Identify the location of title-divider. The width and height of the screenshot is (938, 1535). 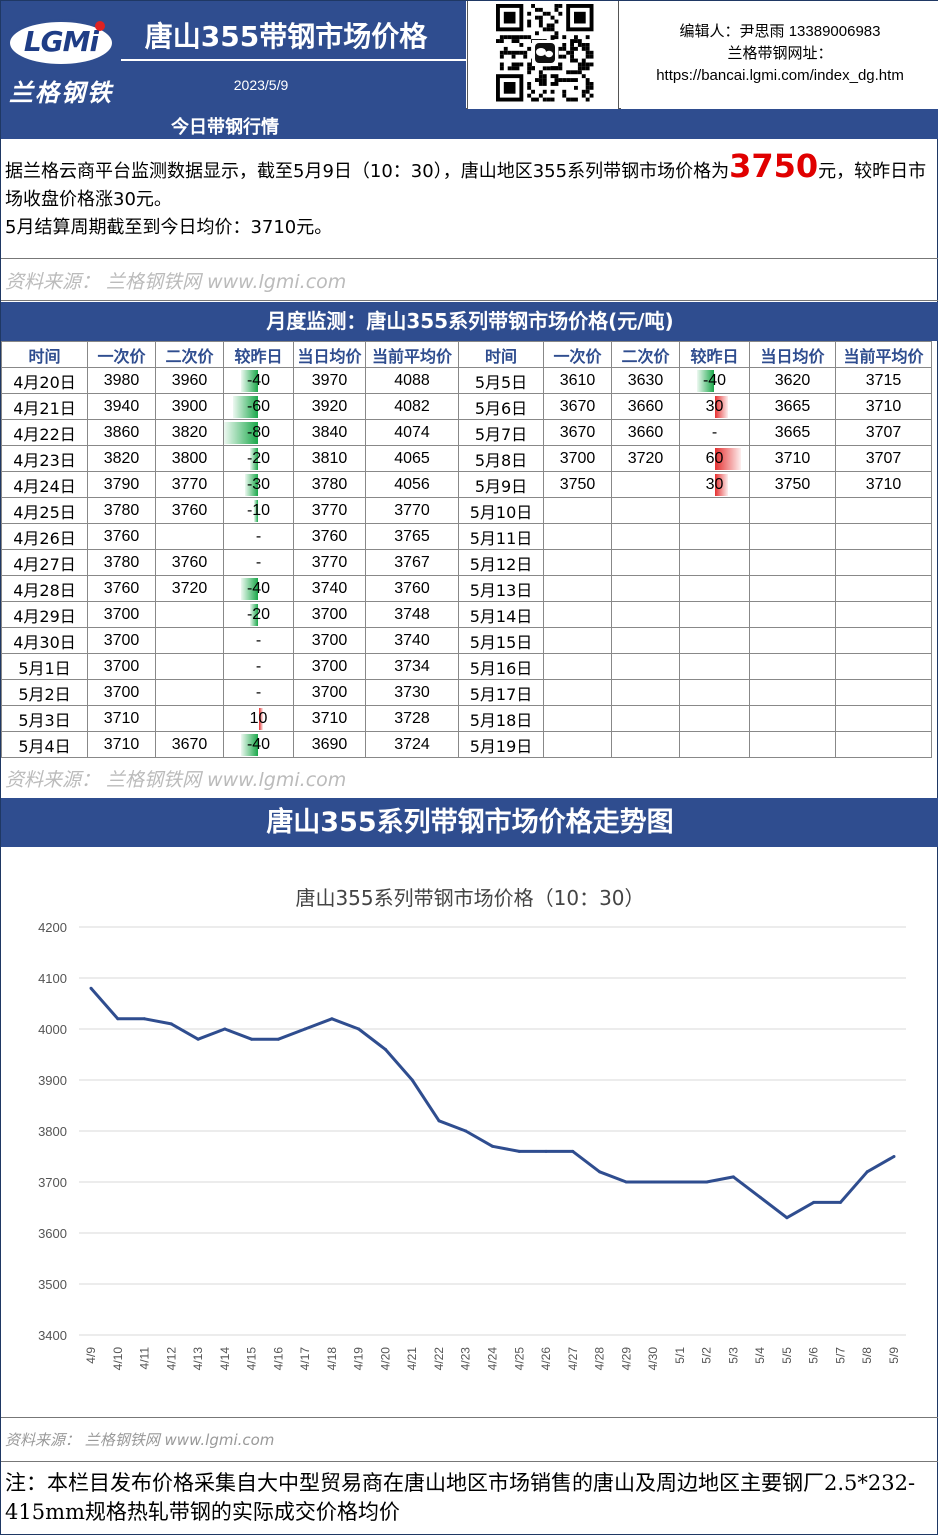
(293, 60).